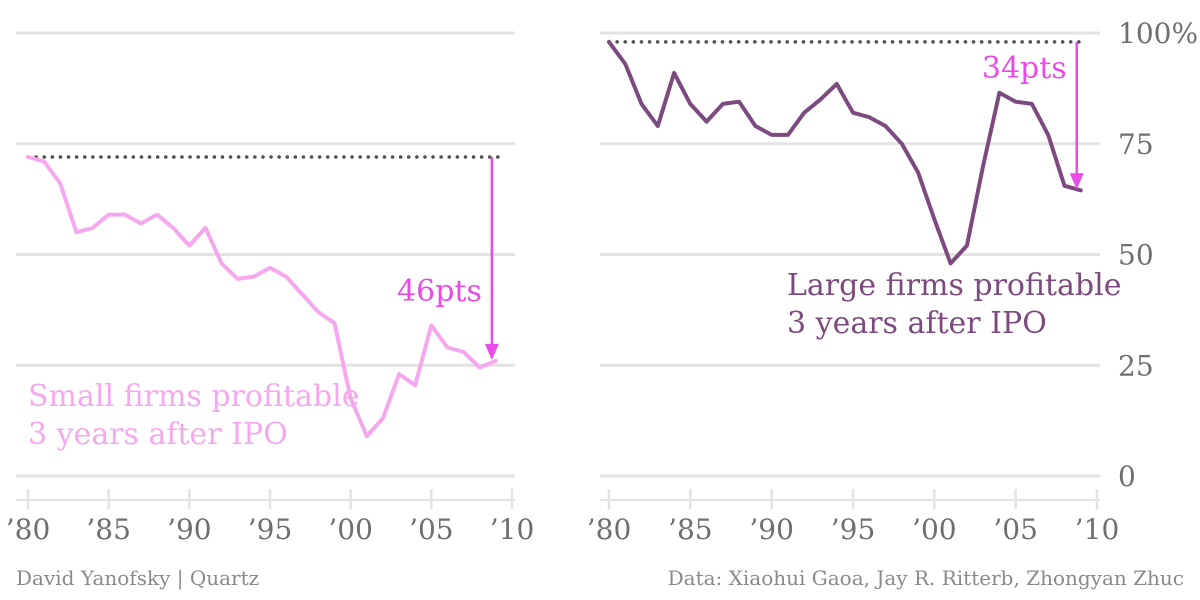 This screenshot has height=600, width=1200. I want to click on y-tick-label: 75, so click(1136, 144).